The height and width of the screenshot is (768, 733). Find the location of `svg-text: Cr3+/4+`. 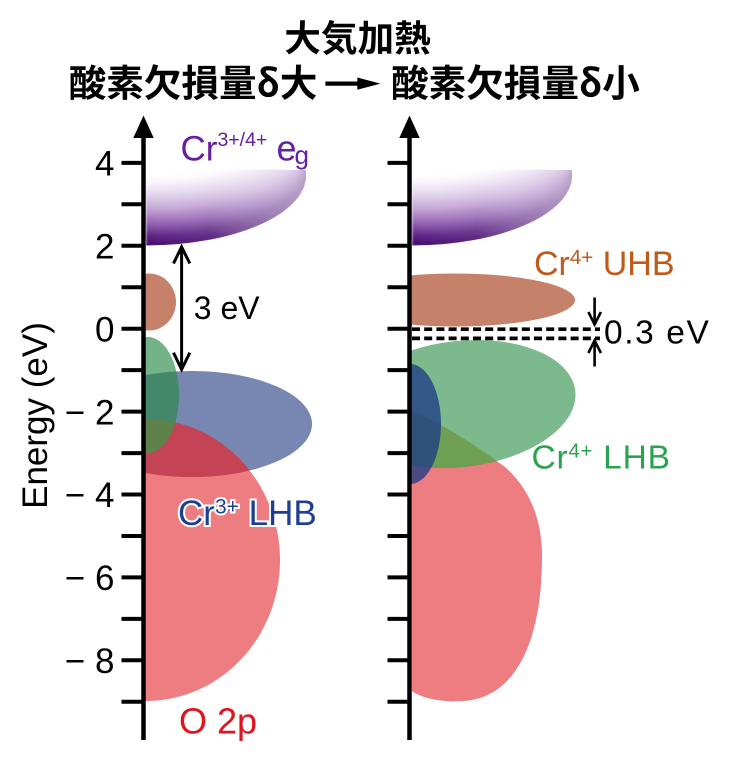

svg-text: Cr3+/4+ is located at coordinates (224, 148).